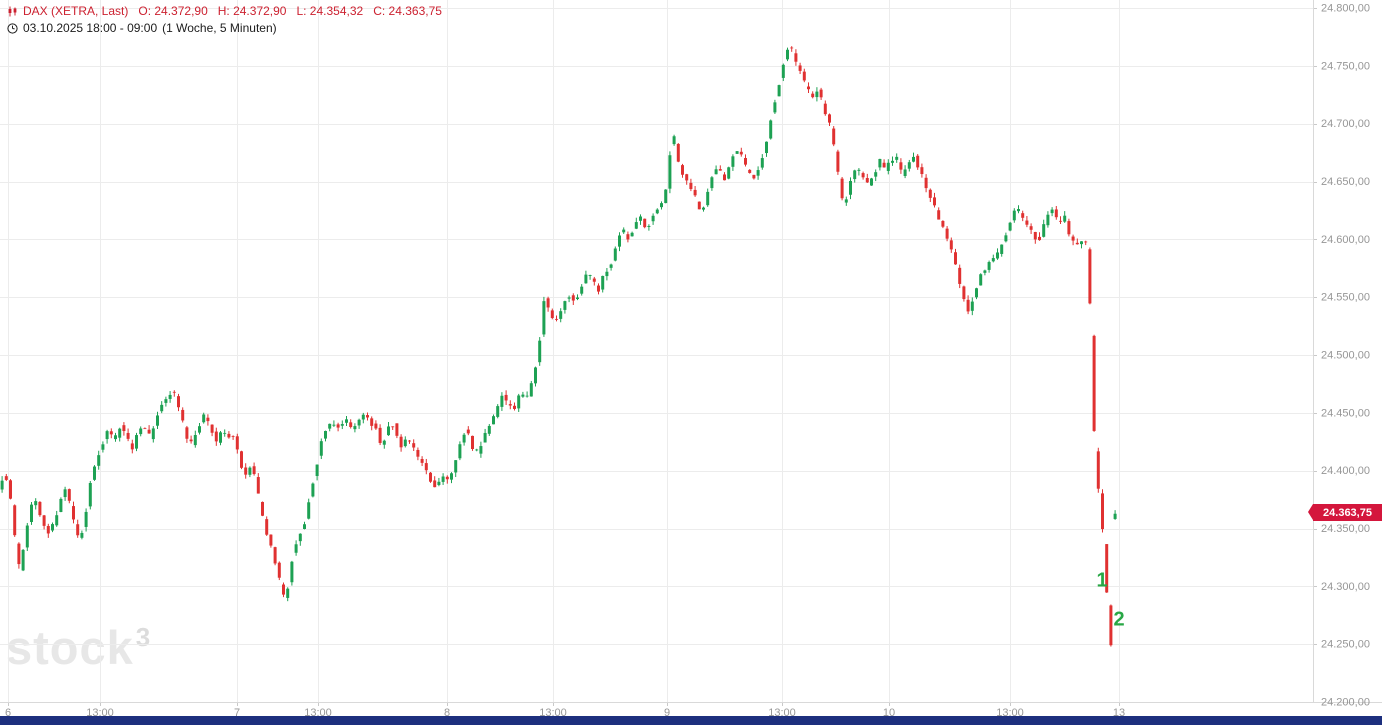 This screenshot has width=1382, height=725. I want to click on watermark-text: stock, so click(70, 647).